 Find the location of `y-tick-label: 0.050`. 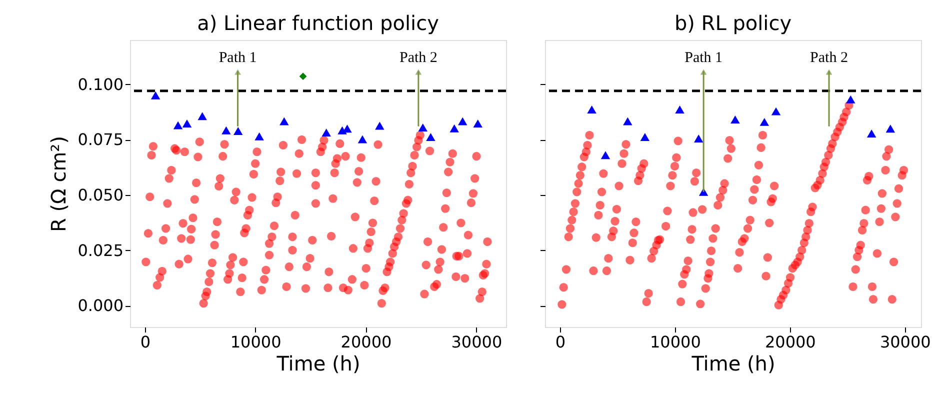

y-tick-label: 0.050 is located at coordinates (101, 195).